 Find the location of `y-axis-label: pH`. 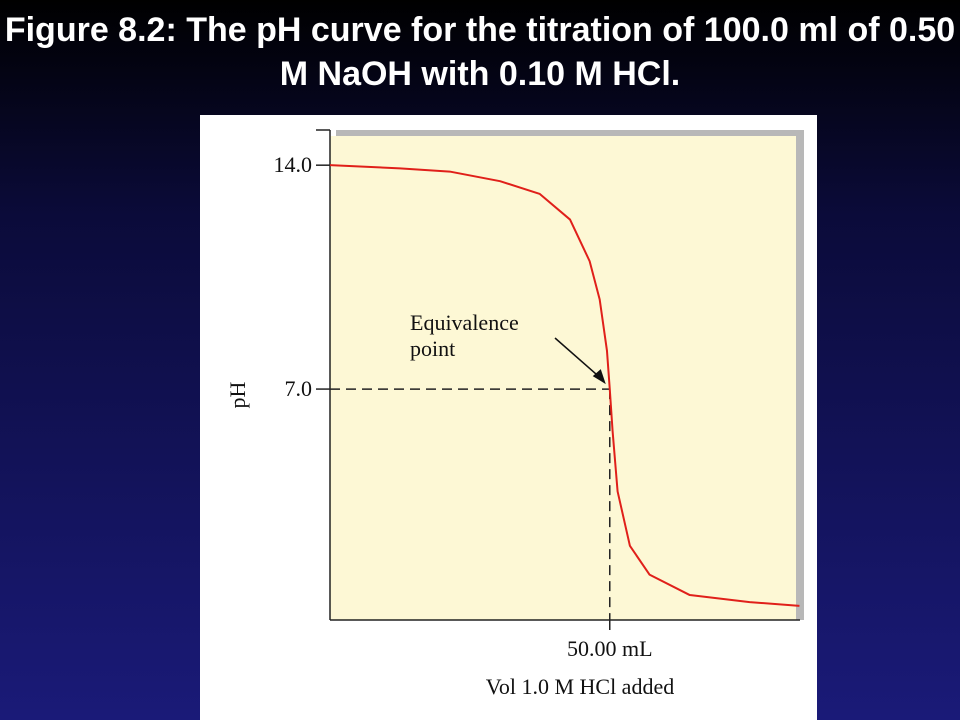

y-axis-label: pH is located at coordinates (237, 394).